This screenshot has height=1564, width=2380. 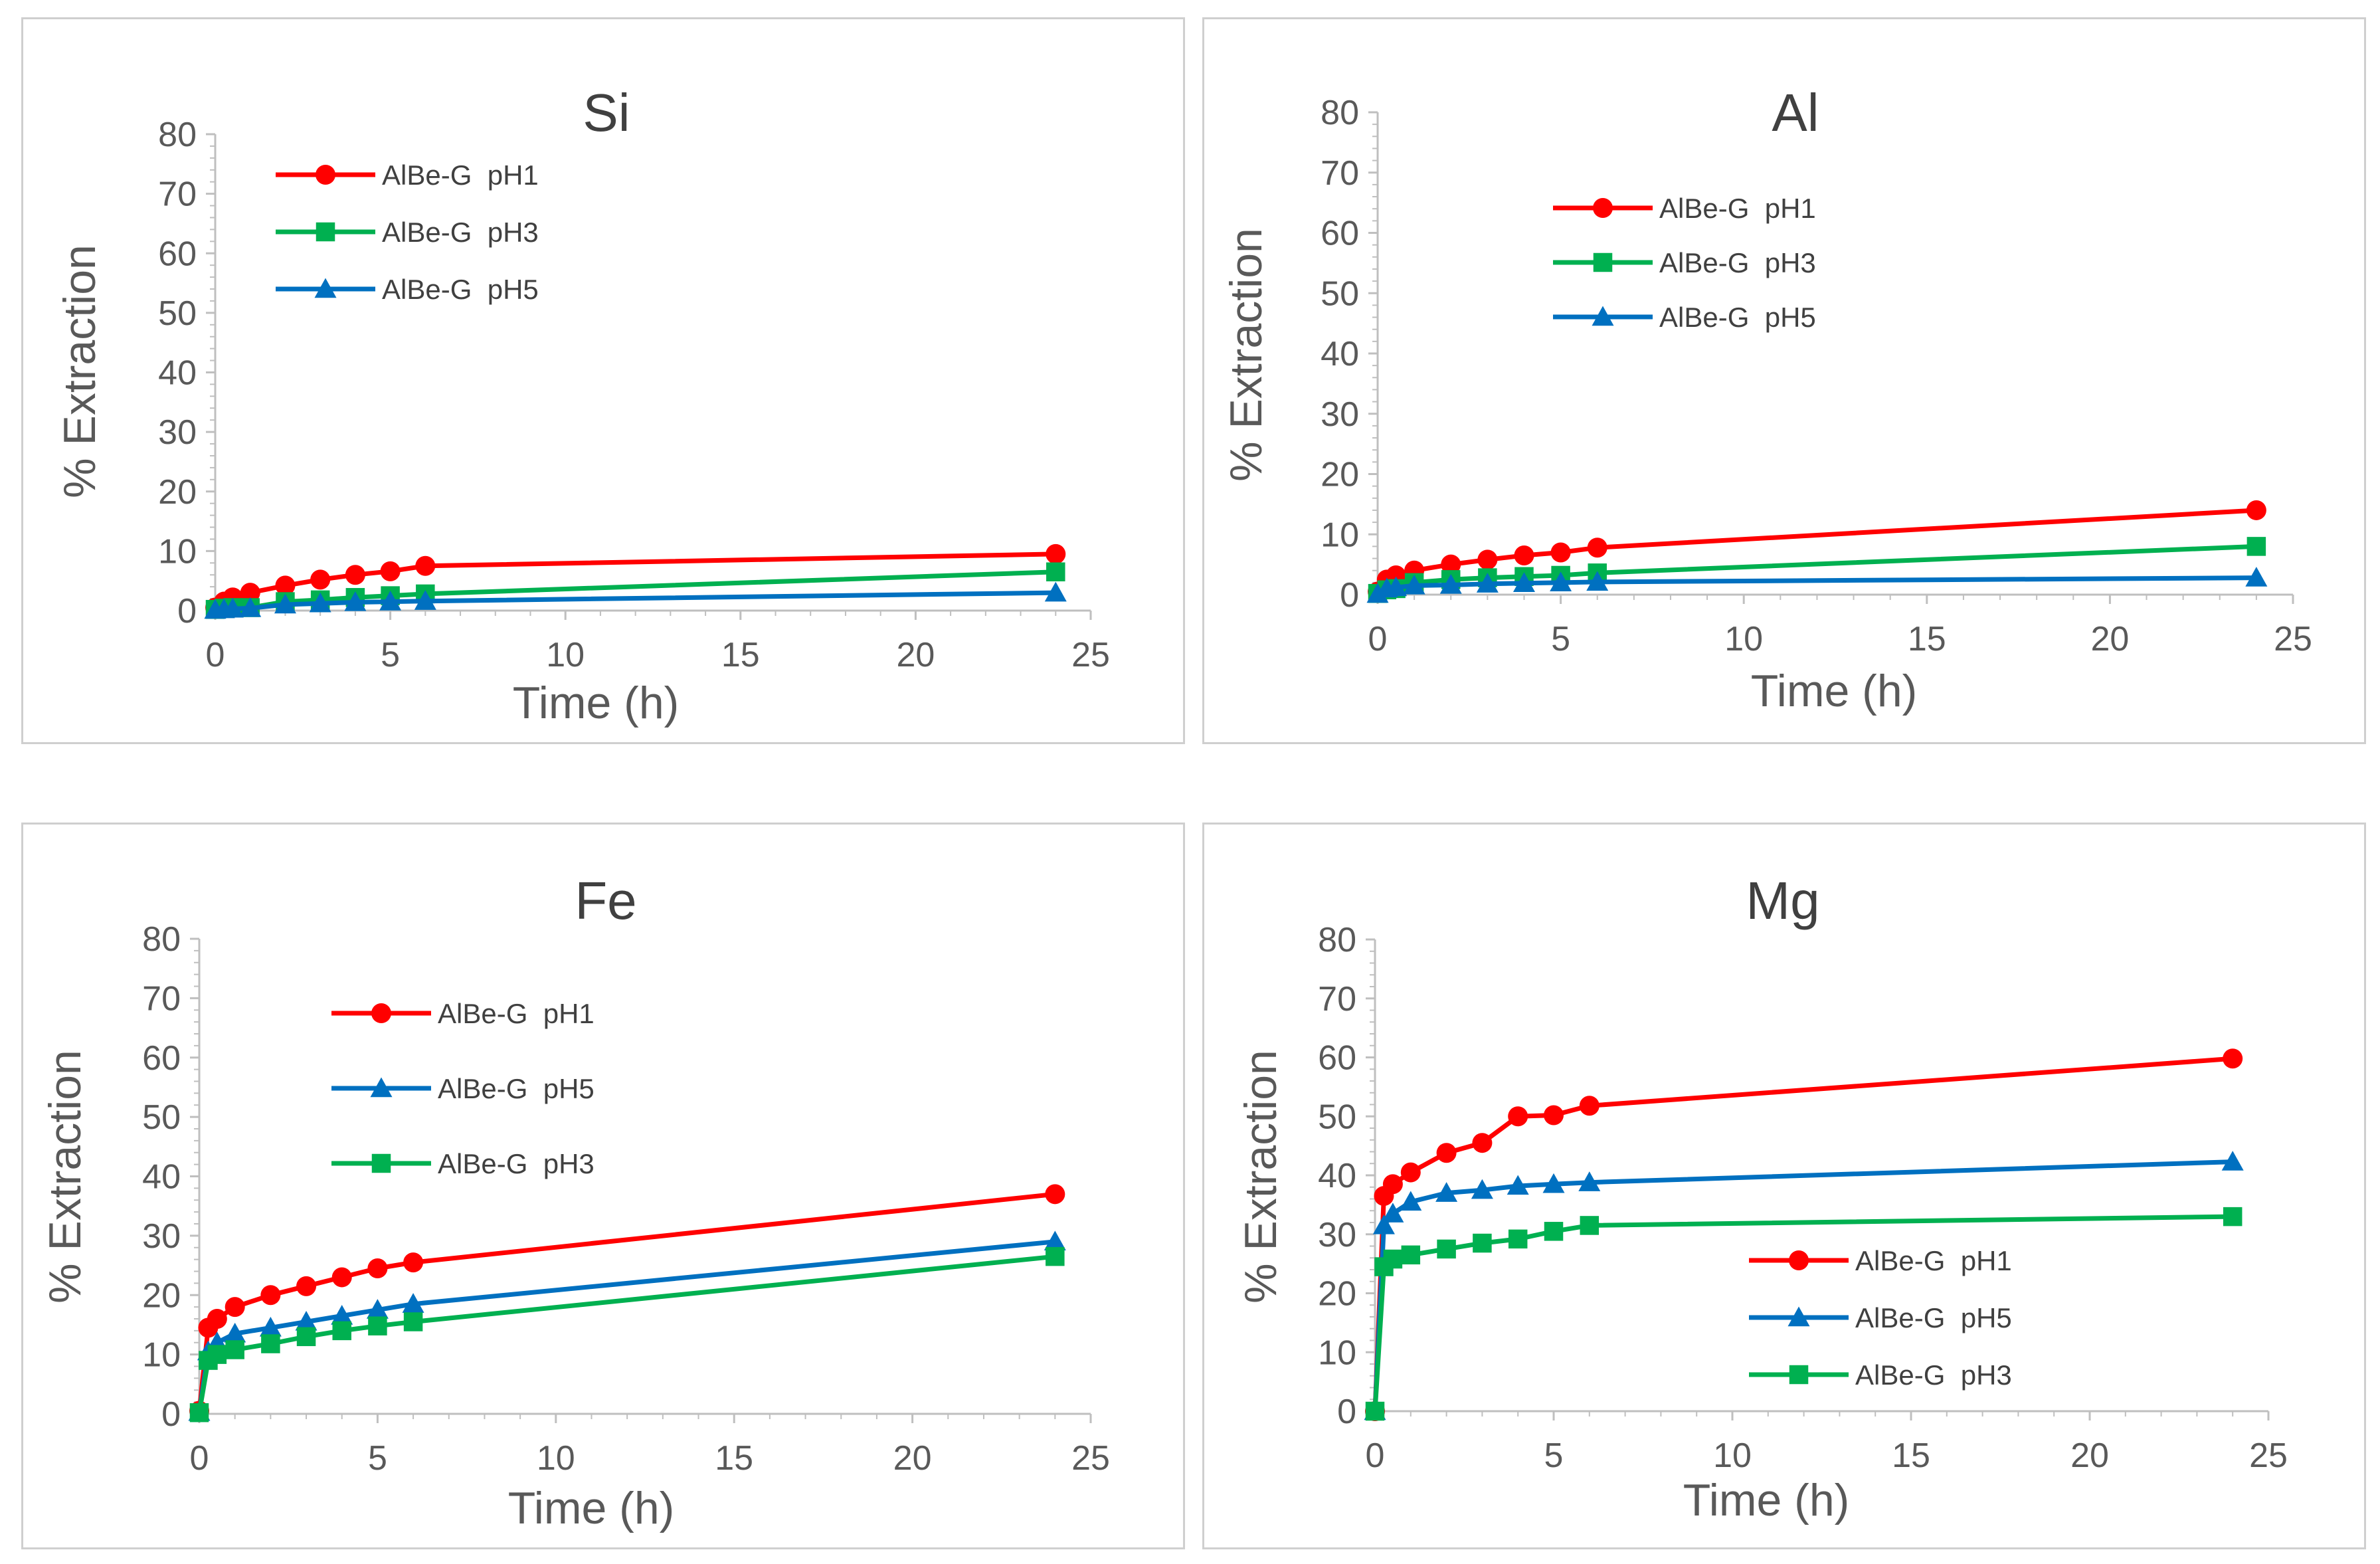 What do you see at coordinates (1340, 293) in the screenshot?
I see `y-tick-label-al-50: 50` at bounding box center [1340, 293].